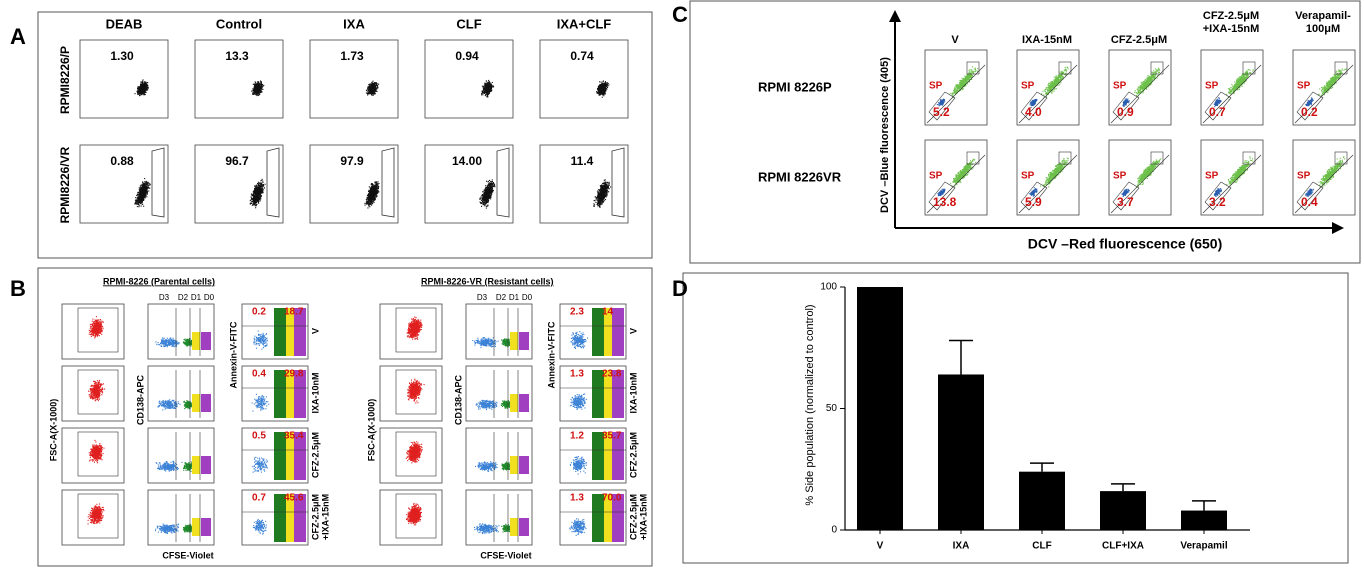 This screenshot has height=568, width=1364. Describe the element at coordinates (612, 436) in the screenshot. I see `percent-label: 35.7` at that location.